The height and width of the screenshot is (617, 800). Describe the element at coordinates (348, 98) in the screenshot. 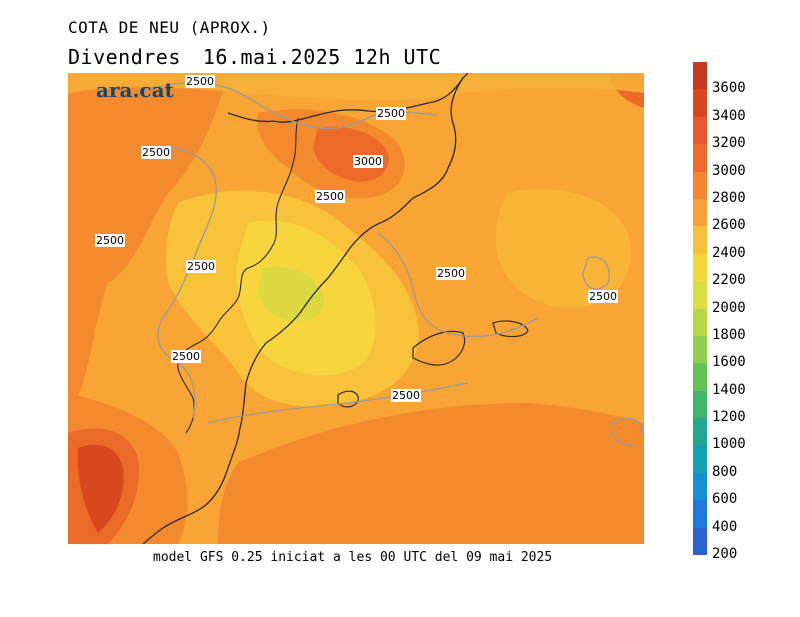

I see `border-france-spain` at that location.